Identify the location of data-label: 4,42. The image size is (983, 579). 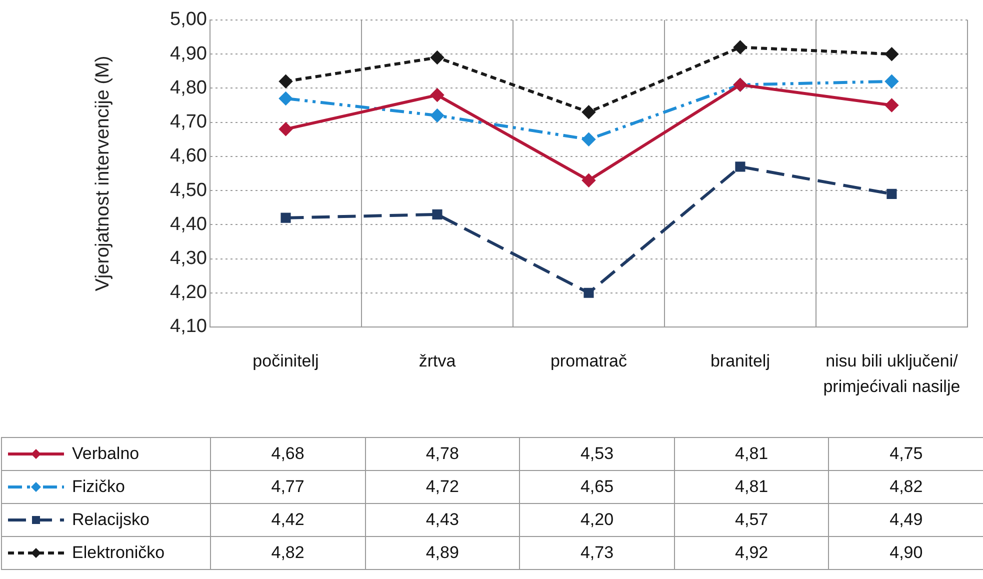
(288, 520).